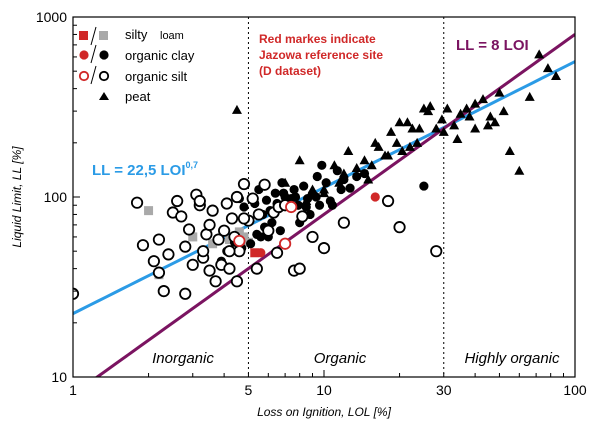 This screenshot has width=590, height=423. I want to click on legend-marker-silty-loam-square, so click(103, 35).